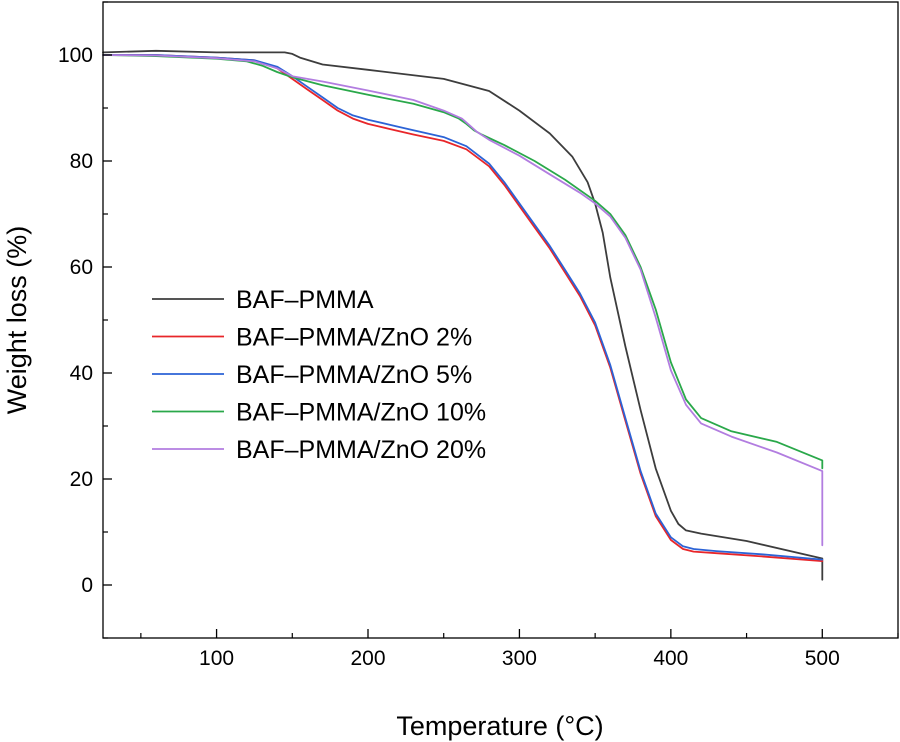 Image resolution: width=900 pixels, height=742 pixels. Describe the element at coordinates (519, 658) in the screenshot. I see `x-tick-label: 300` at that location.